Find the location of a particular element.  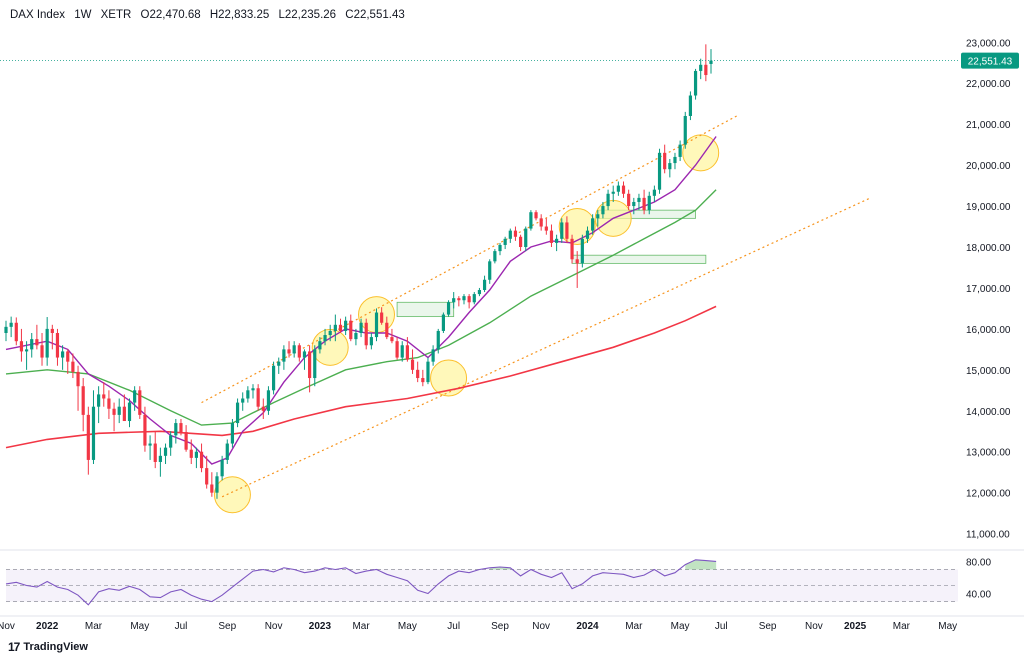

time-tick-label: 2024 is located at coordinates (587, 626).